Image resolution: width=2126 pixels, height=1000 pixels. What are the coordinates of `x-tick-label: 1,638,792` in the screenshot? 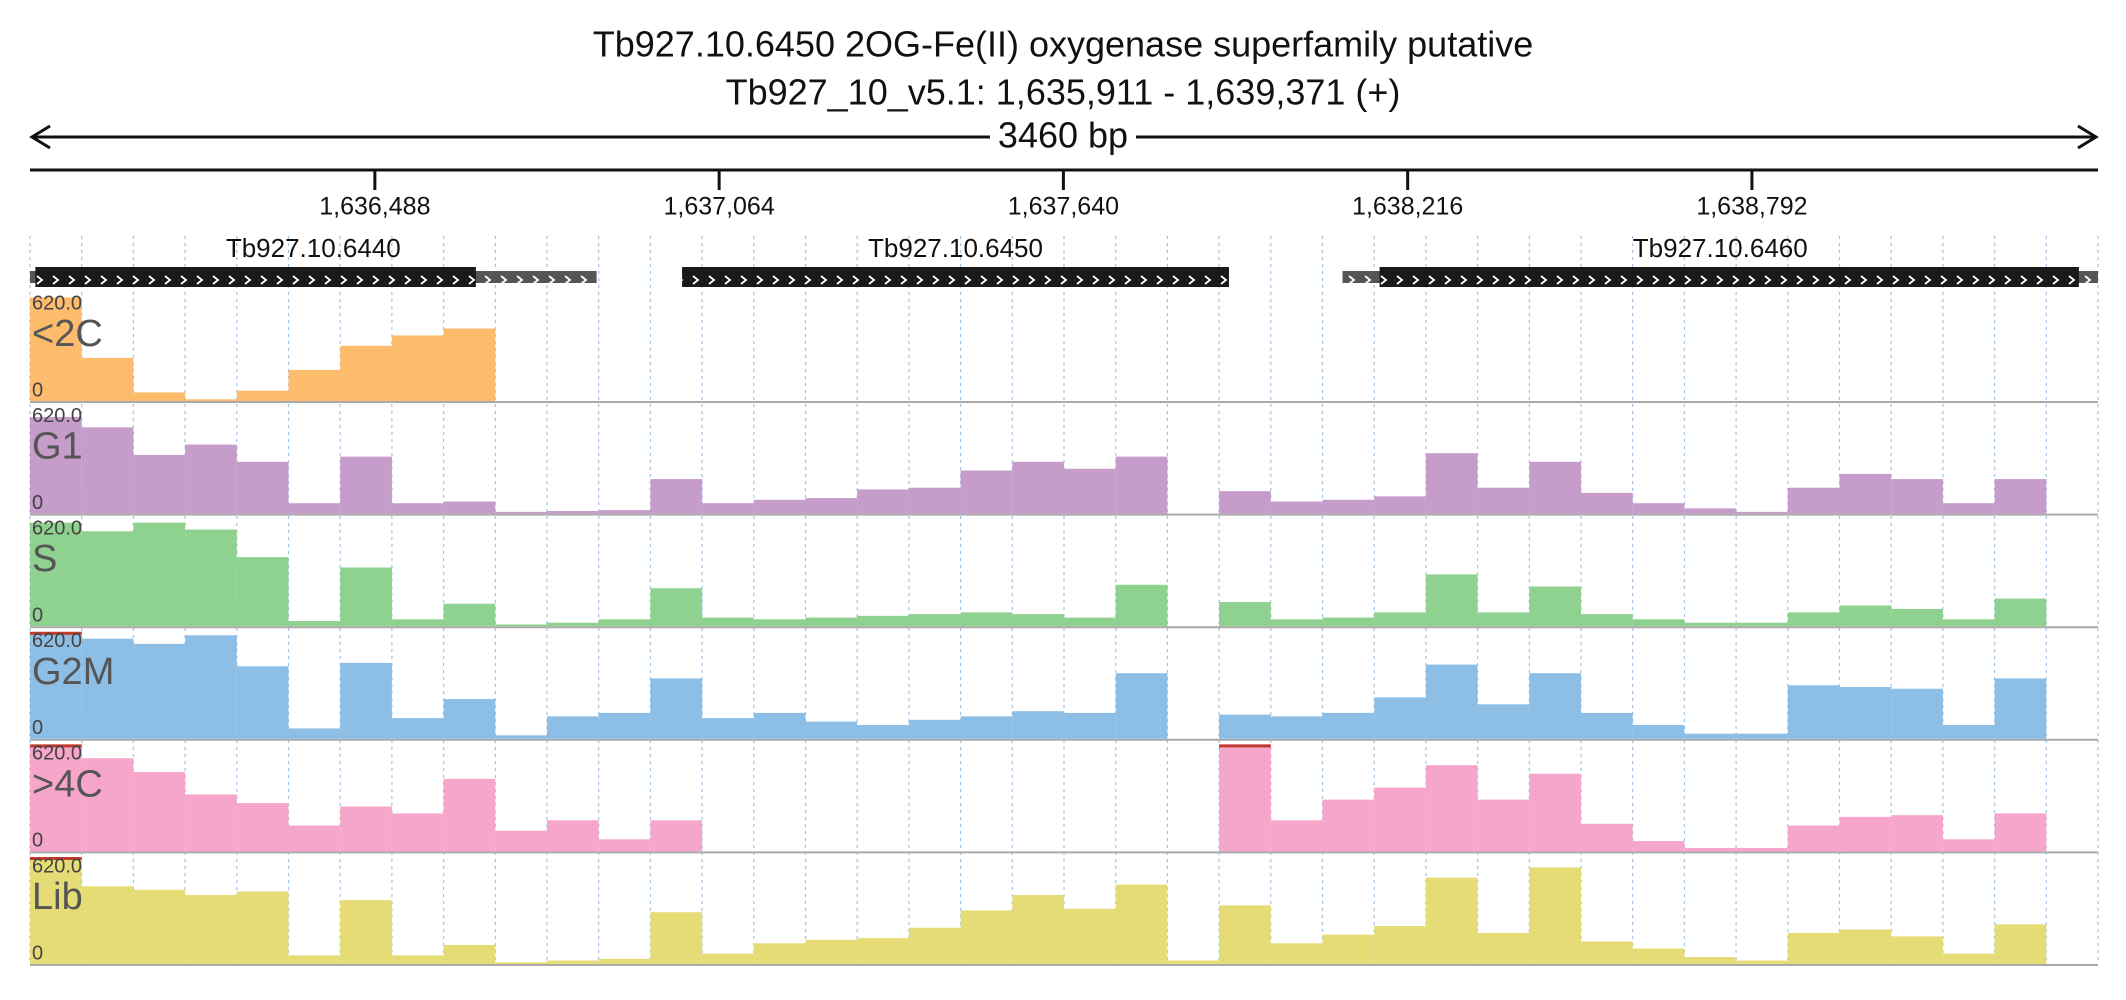 It's located at (1751, 207).